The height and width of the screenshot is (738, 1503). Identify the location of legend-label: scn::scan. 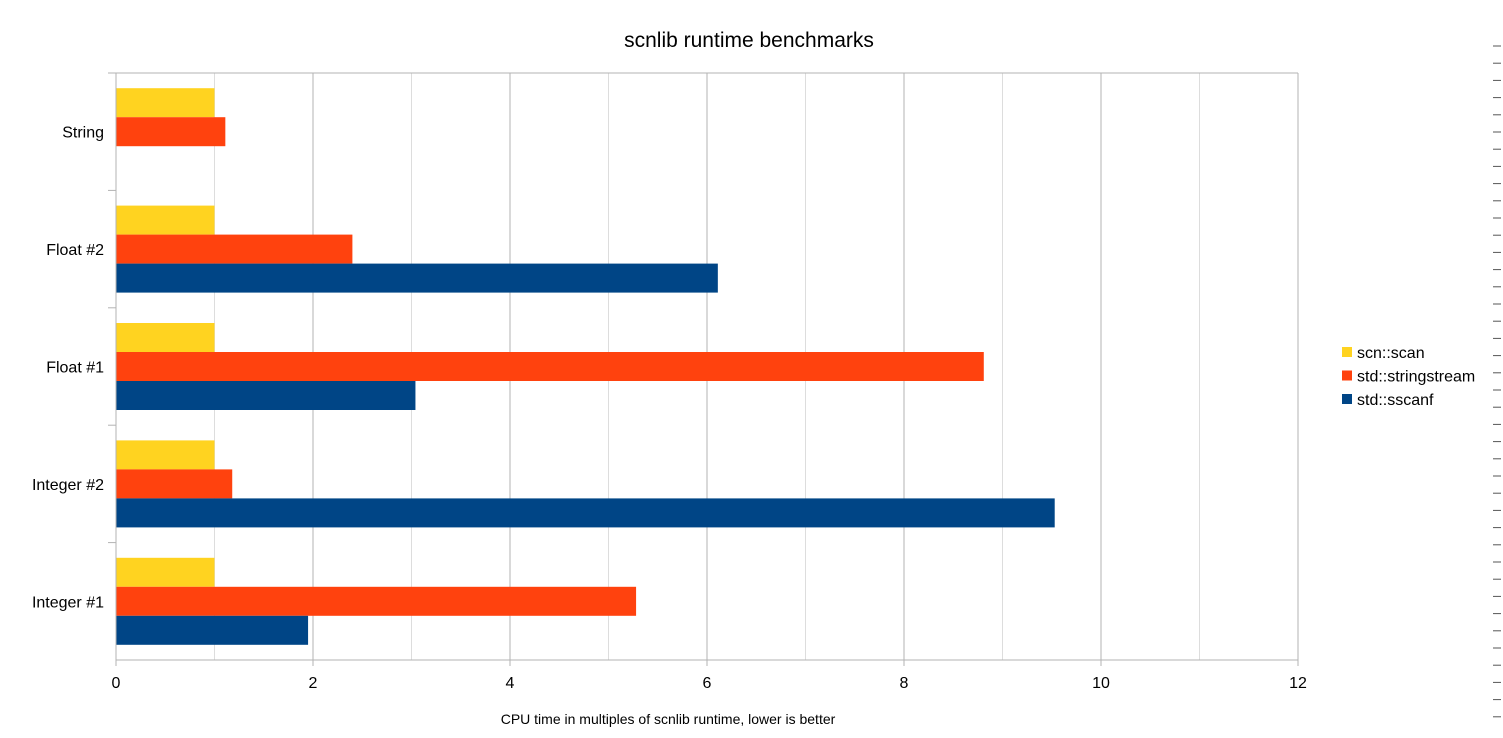
(1391, 353).